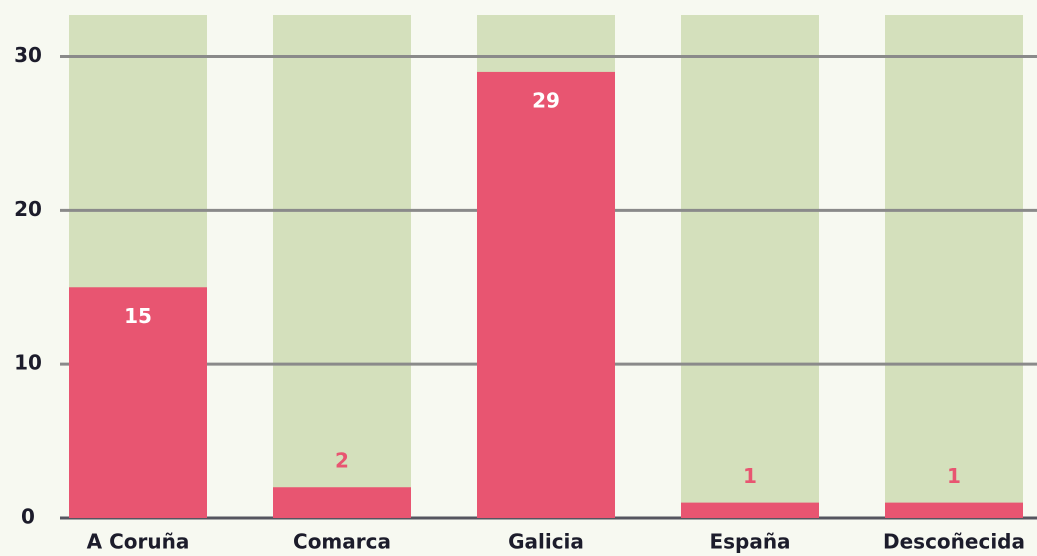  Describe the element at coordinates (342, 542) in the screenshot. I see `x-tick-label: Comarca` at that location.